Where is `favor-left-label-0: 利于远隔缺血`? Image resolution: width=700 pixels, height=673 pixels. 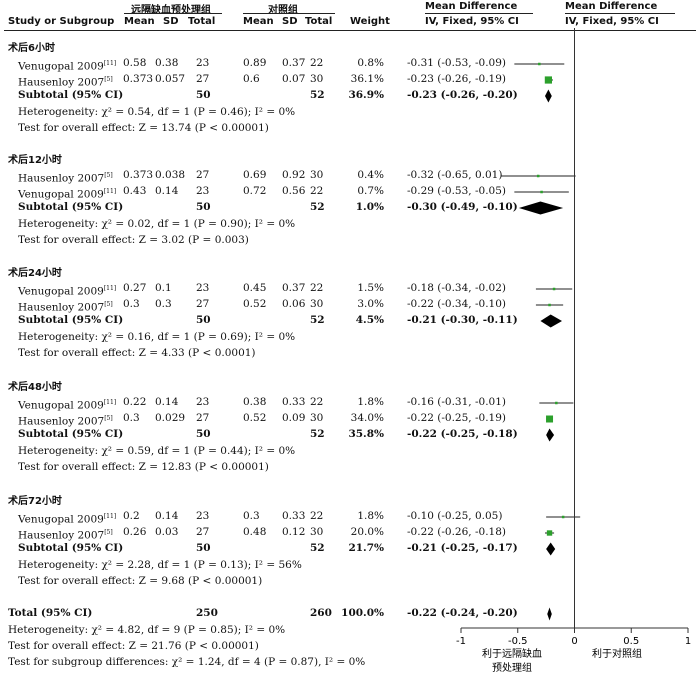 favor-left-label-0: 利于远隔缺血 is located at coordinates (512, 653).